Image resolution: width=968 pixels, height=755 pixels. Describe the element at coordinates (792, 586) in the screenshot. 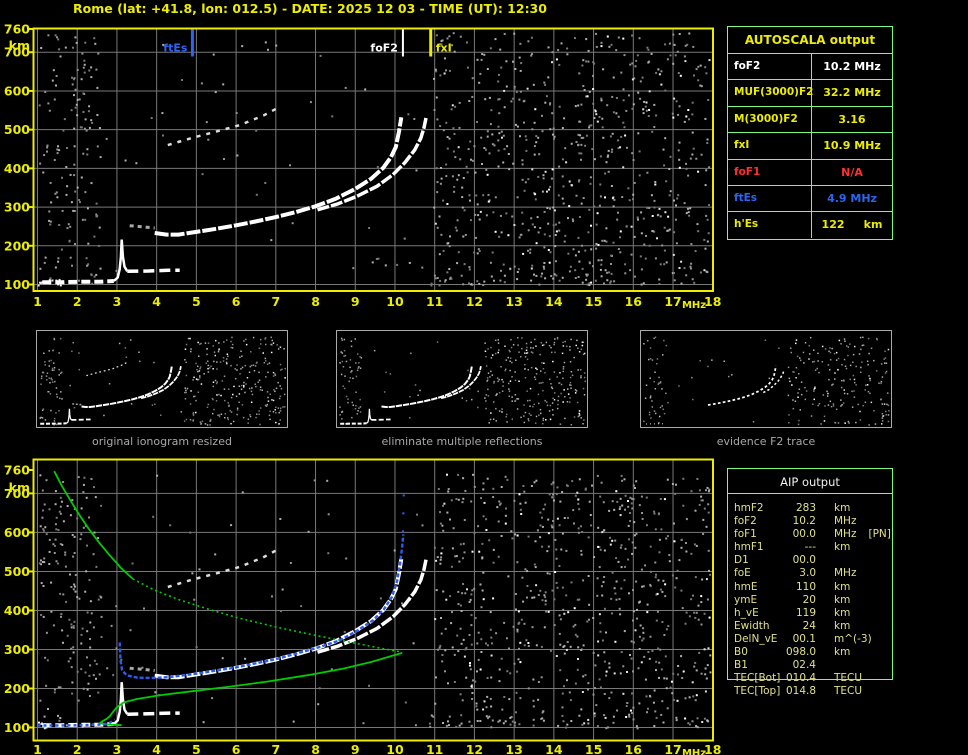

I see `aip-row-hmE: hmE 110 km` at that location.